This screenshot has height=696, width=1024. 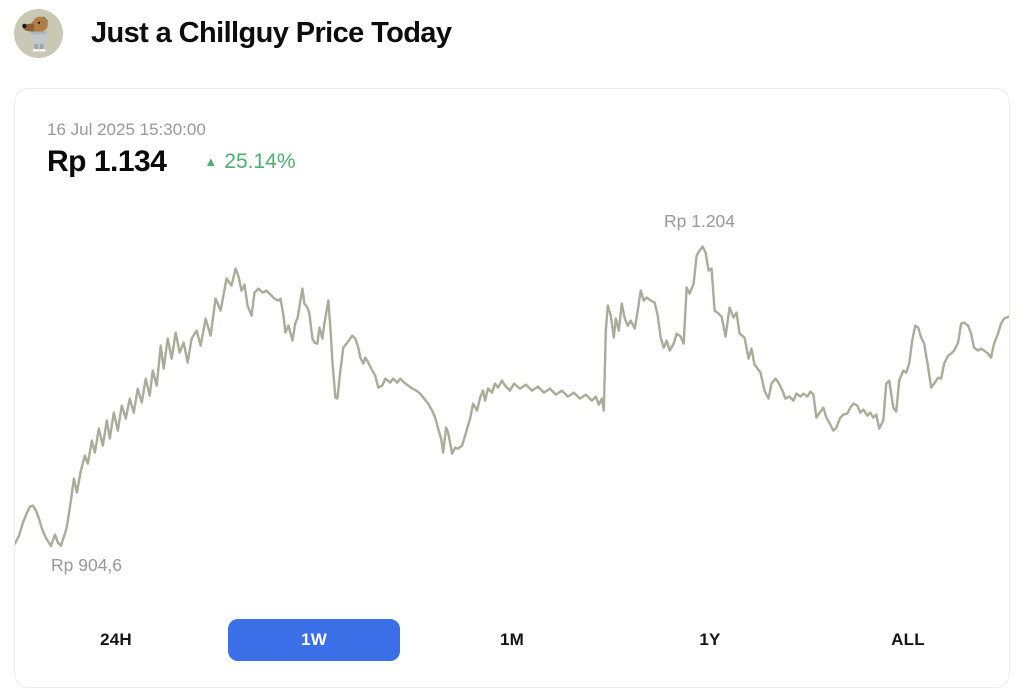 I want to click on high-price-label: Rp 1.204, so click(x=700, y=221).